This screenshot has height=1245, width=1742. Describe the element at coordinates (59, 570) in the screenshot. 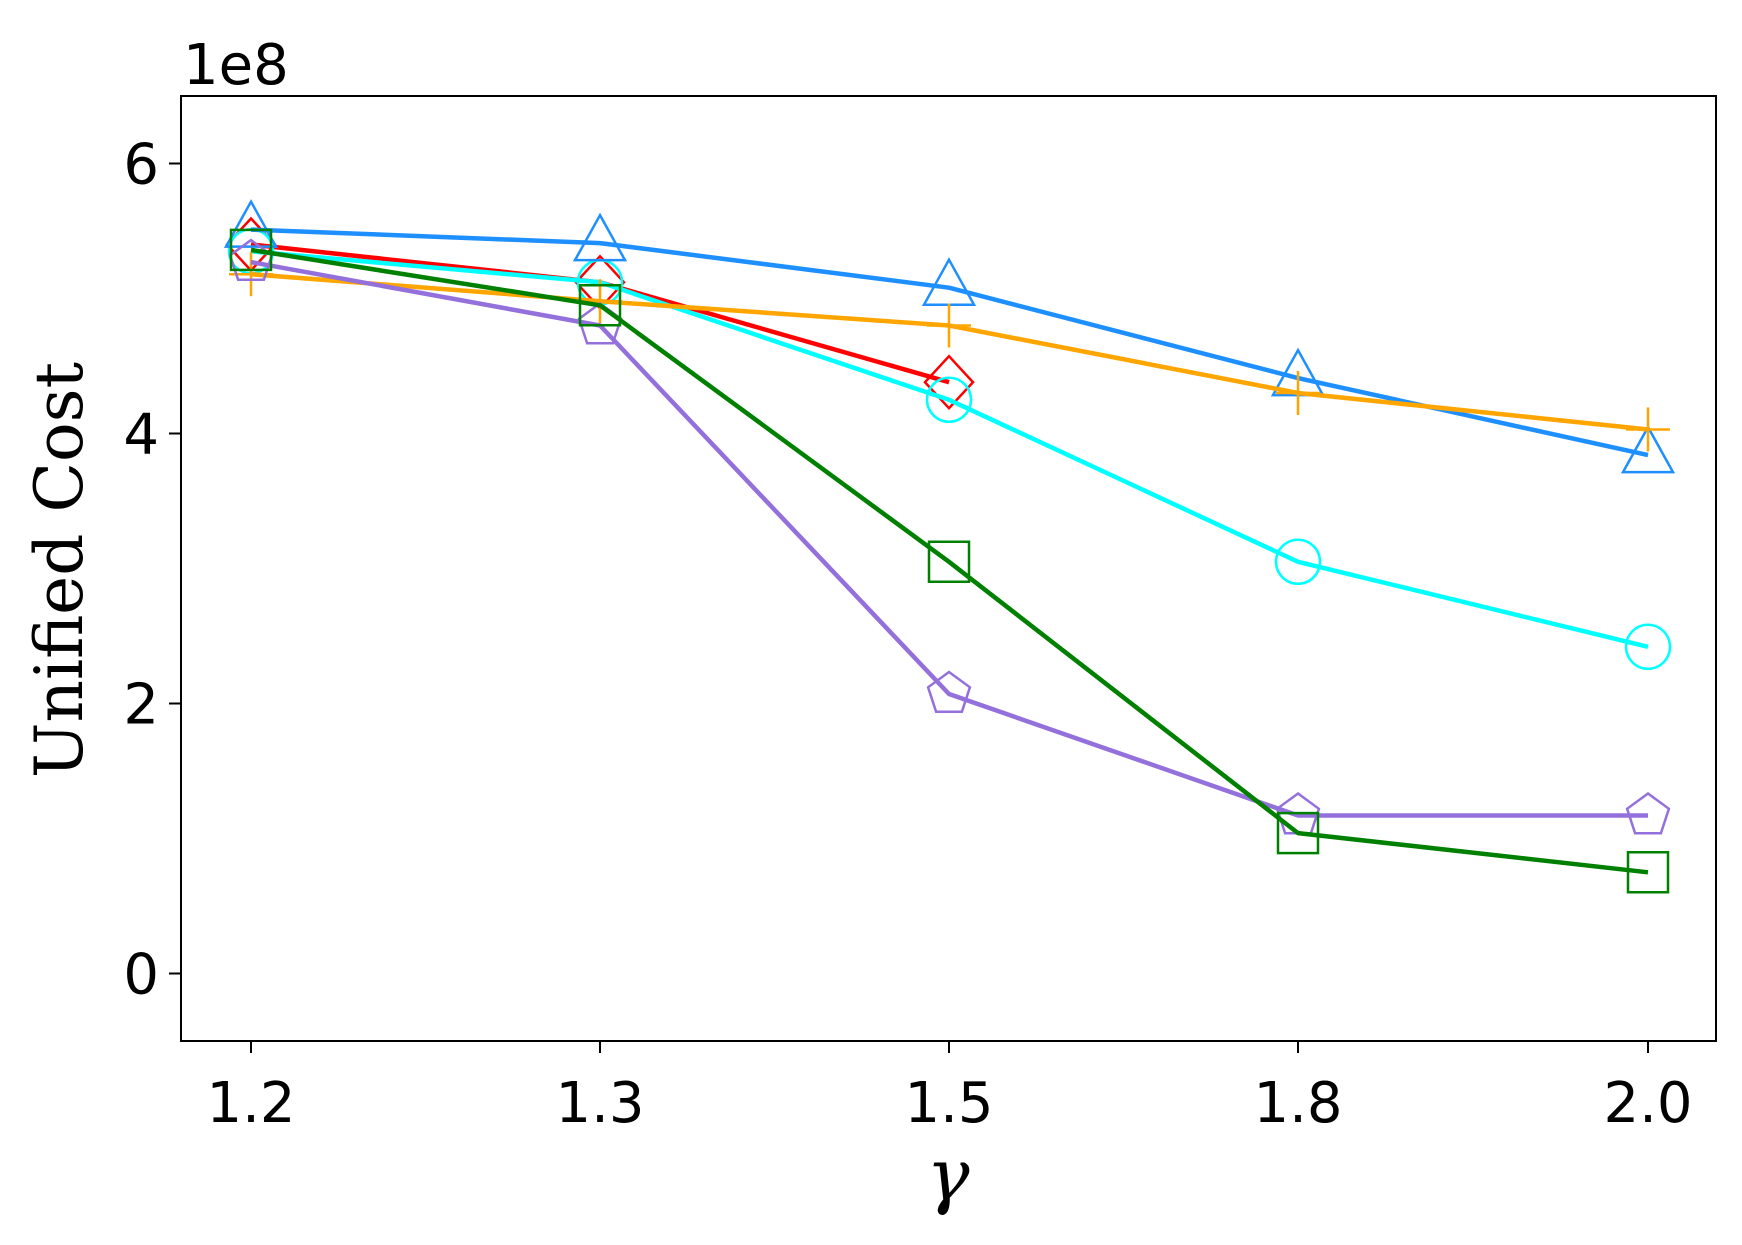

I see `y-axis-label: Unified Cost` at that location.